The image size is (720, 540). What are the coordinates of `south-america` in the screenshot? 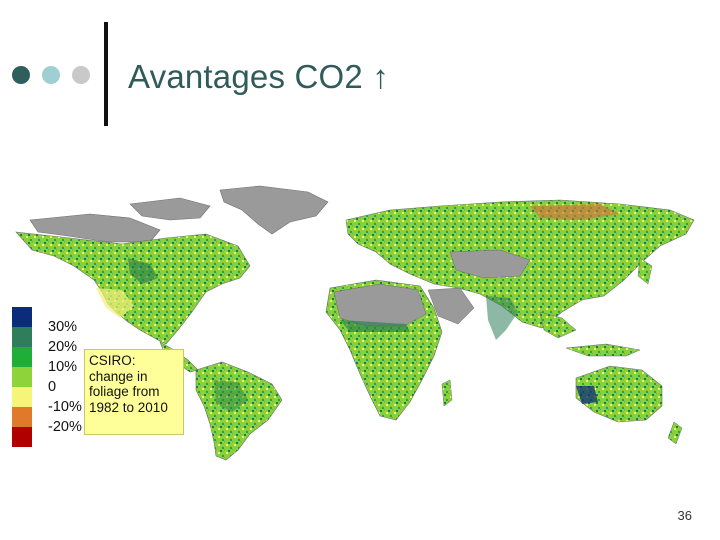 It's located at (239, 411).